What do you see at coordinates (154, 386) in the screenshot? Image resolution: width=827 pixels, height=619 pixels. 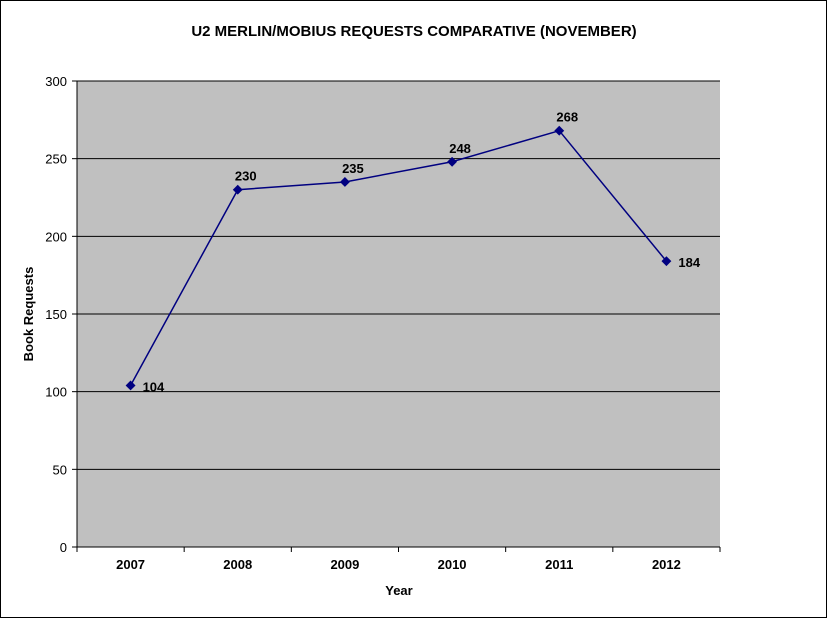 I see `data-label: 104` at bounding box center [154, 386].